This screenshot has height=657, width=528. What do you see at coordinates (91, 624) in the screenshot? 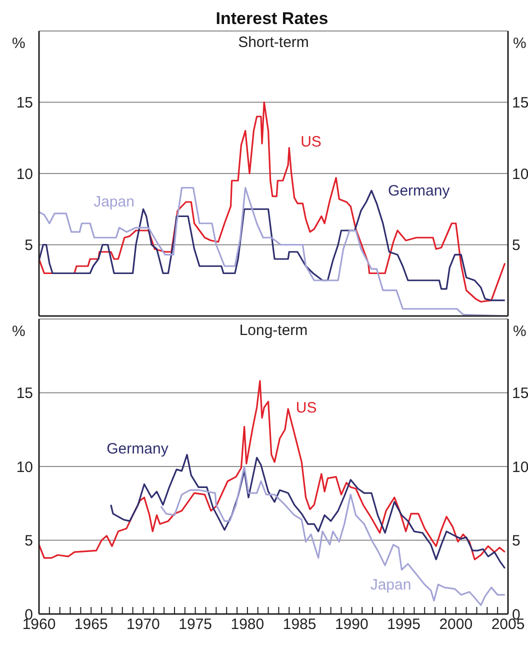
I see `x-tick-label: 1965` at bounding box center [91, 624].